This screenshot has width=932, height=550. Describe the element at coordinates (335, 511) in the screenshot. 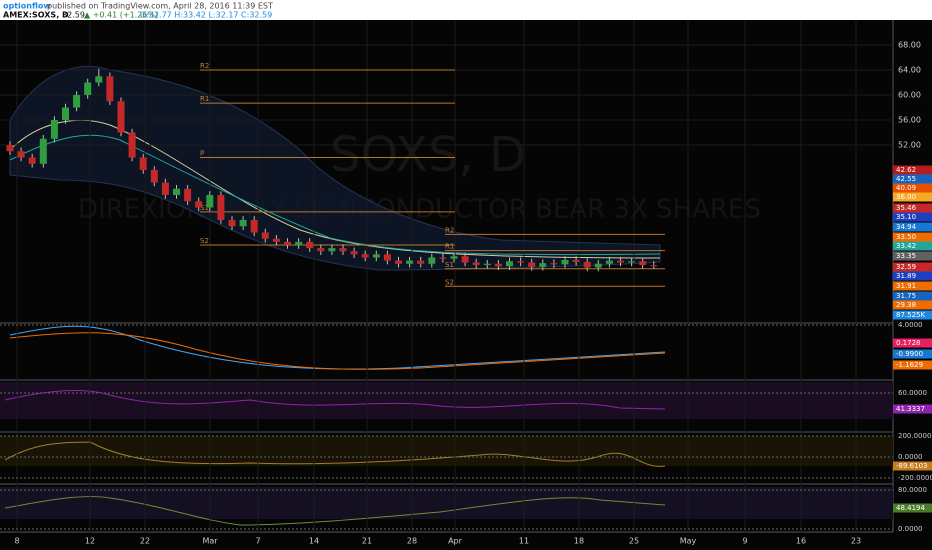

I see `stoch-line` at that location.